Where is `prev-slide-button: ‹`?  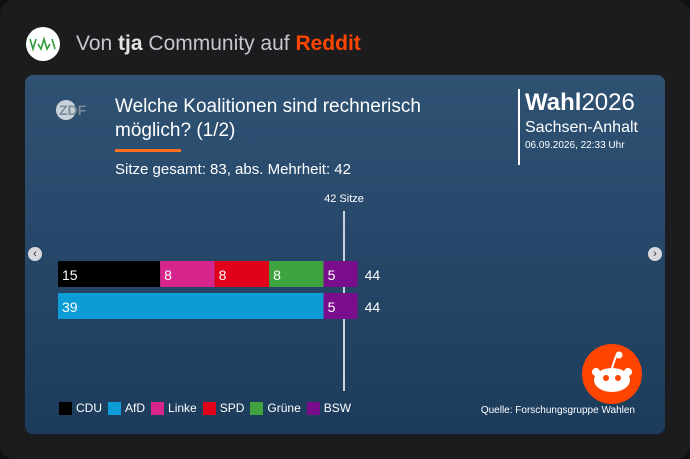 prev-slide-button: ‹ is located at coordinates (35, 254).